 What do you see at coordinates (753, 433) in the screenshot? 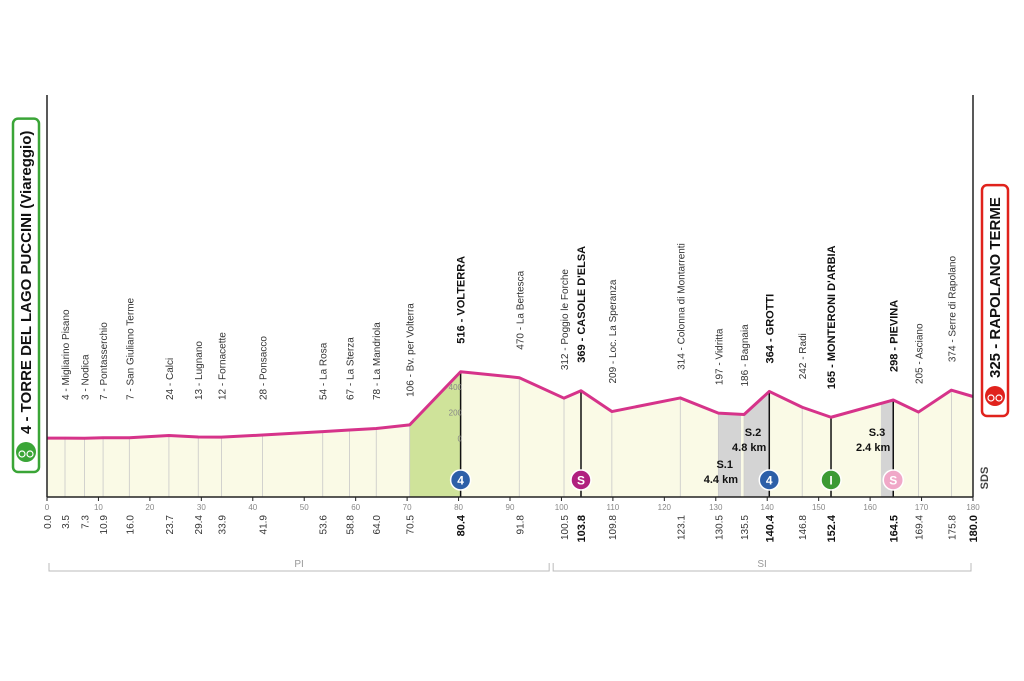
I see `sector-label: S.2` at bounding box center [753, 433].